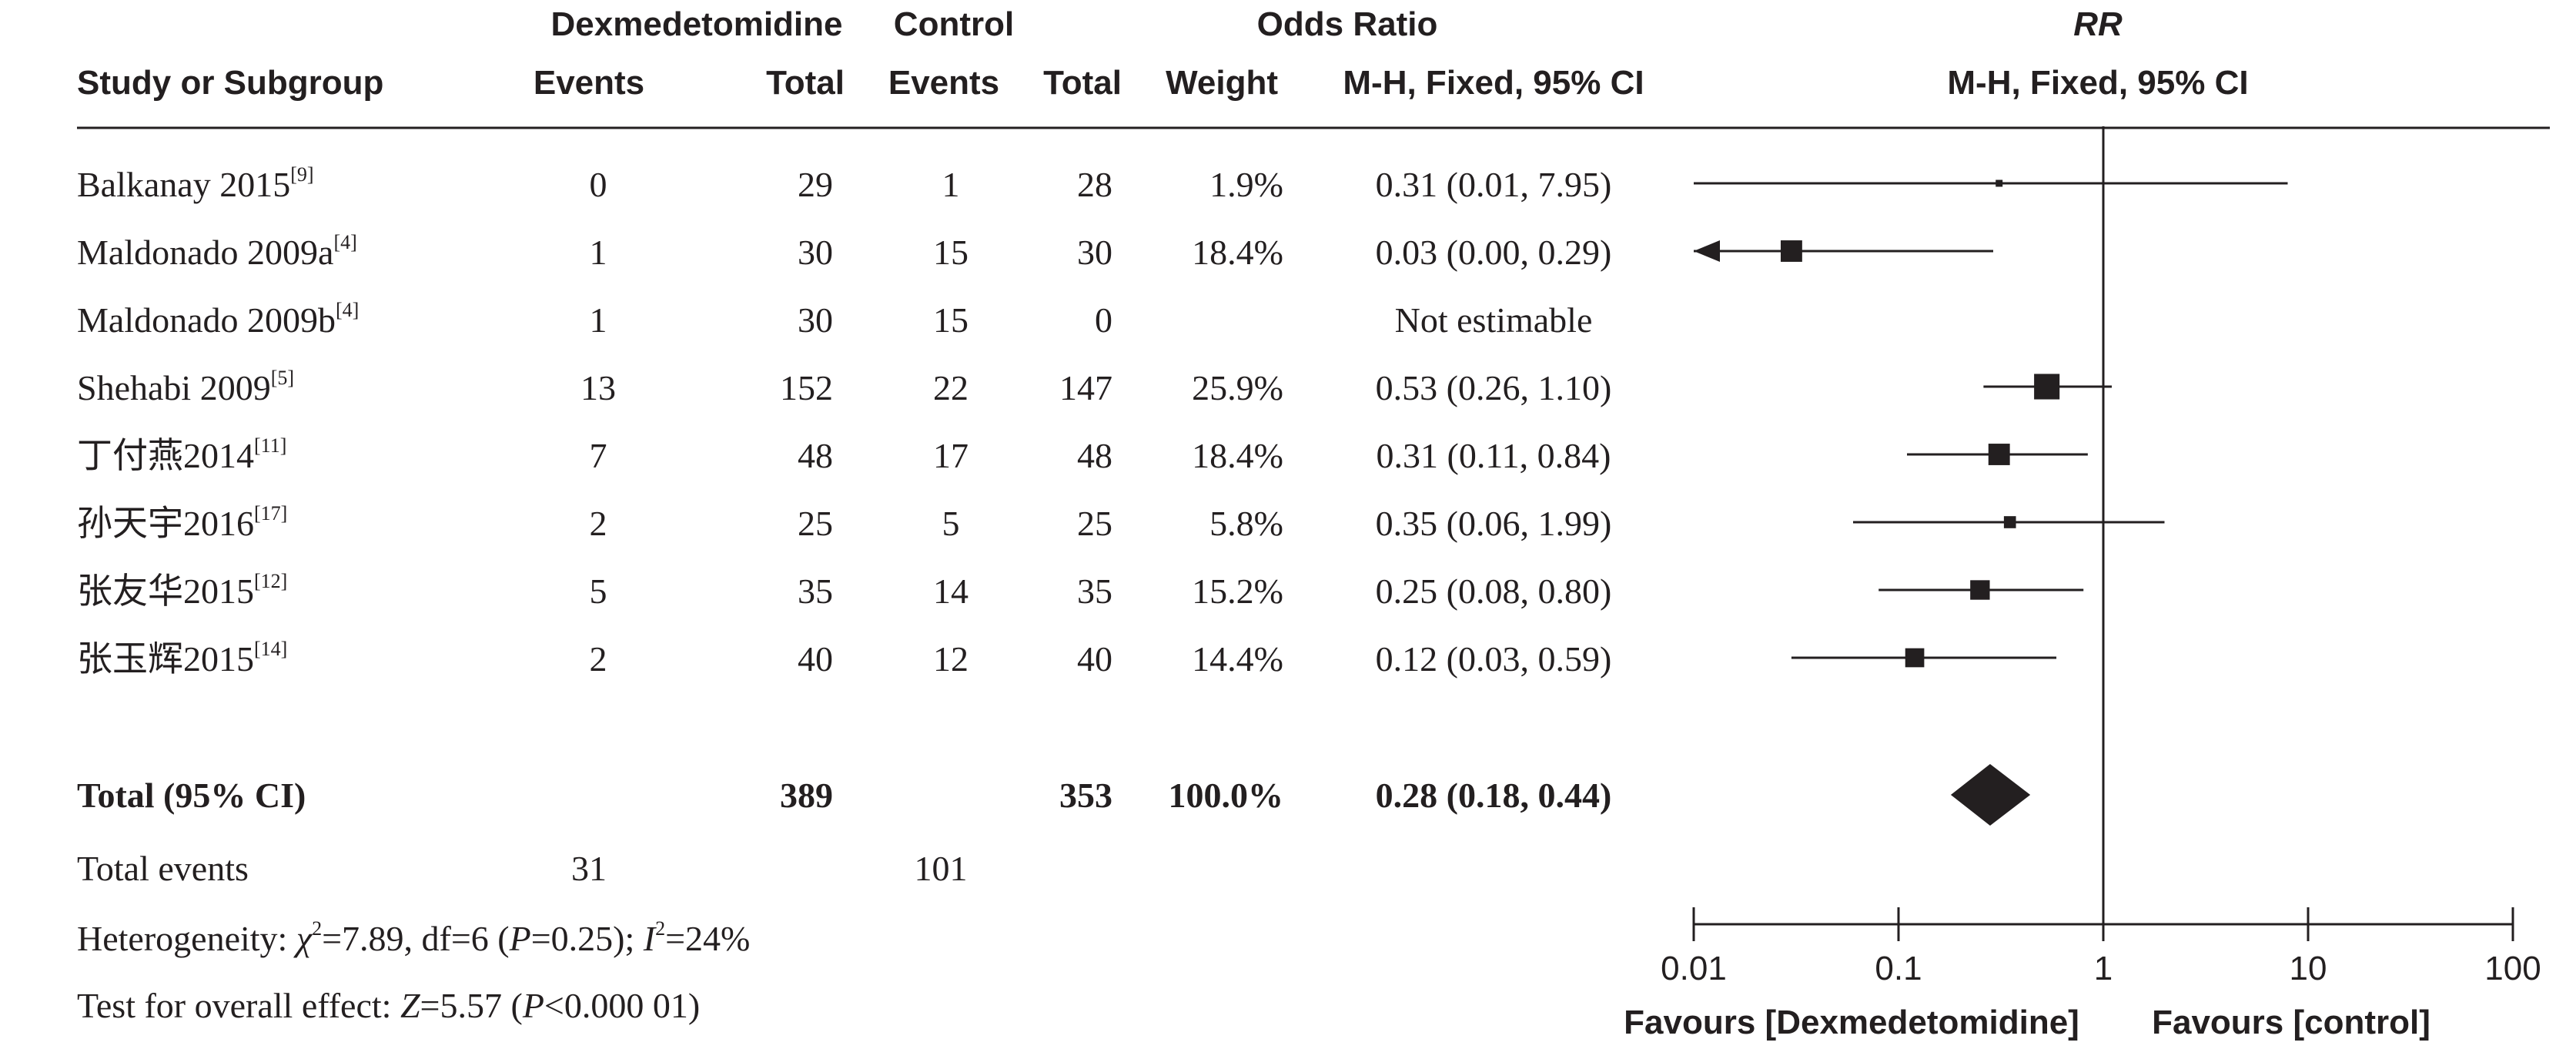 The width and height of the screenshot is (2576, 1049). What do you see at coordinates (1494, 184) in the screenshot?
I see `or-ci-value: 0.31 (0.01, 7.95)` at bounding box center [1494, 184].